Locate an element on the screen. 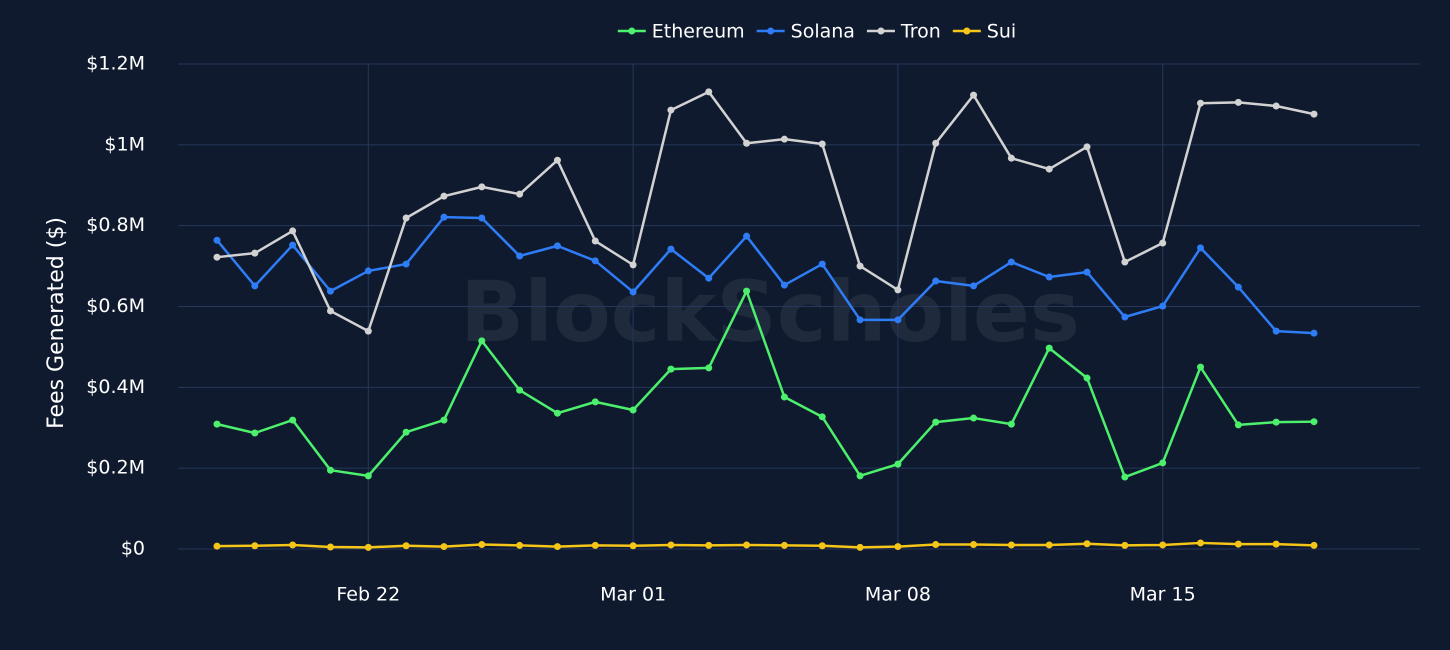 The width and height of the screenshot is (1450, 650). watermark: BlockScholes is located at coordinates (770, 312).